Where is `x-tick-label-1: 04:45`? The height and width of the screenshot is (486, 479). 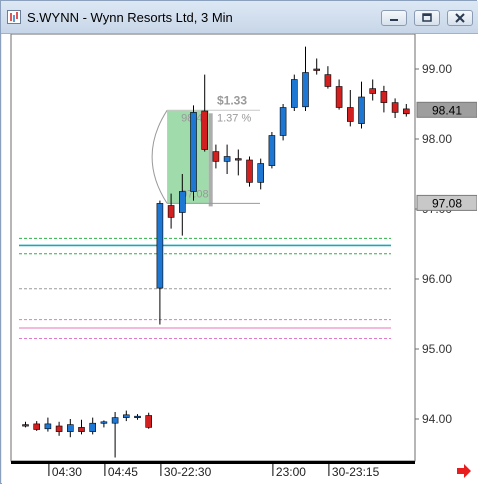
x-tick-label-1: 04:45 is located at coordinates (123, 472).